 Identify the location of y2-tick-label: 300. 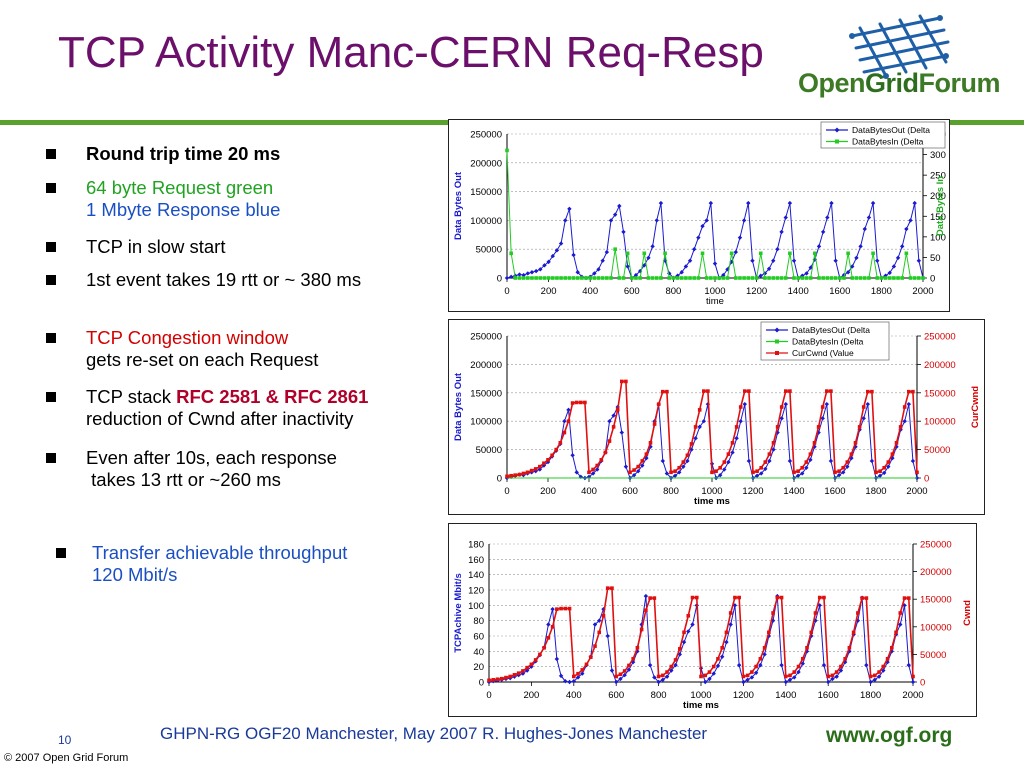
(938, 155).